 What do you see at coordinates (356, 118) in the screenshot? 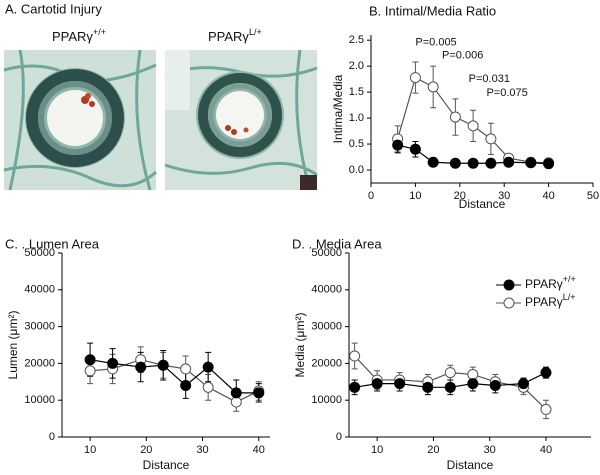
I see `y-tick-label: 1.0` at bounding box center [356, 118].